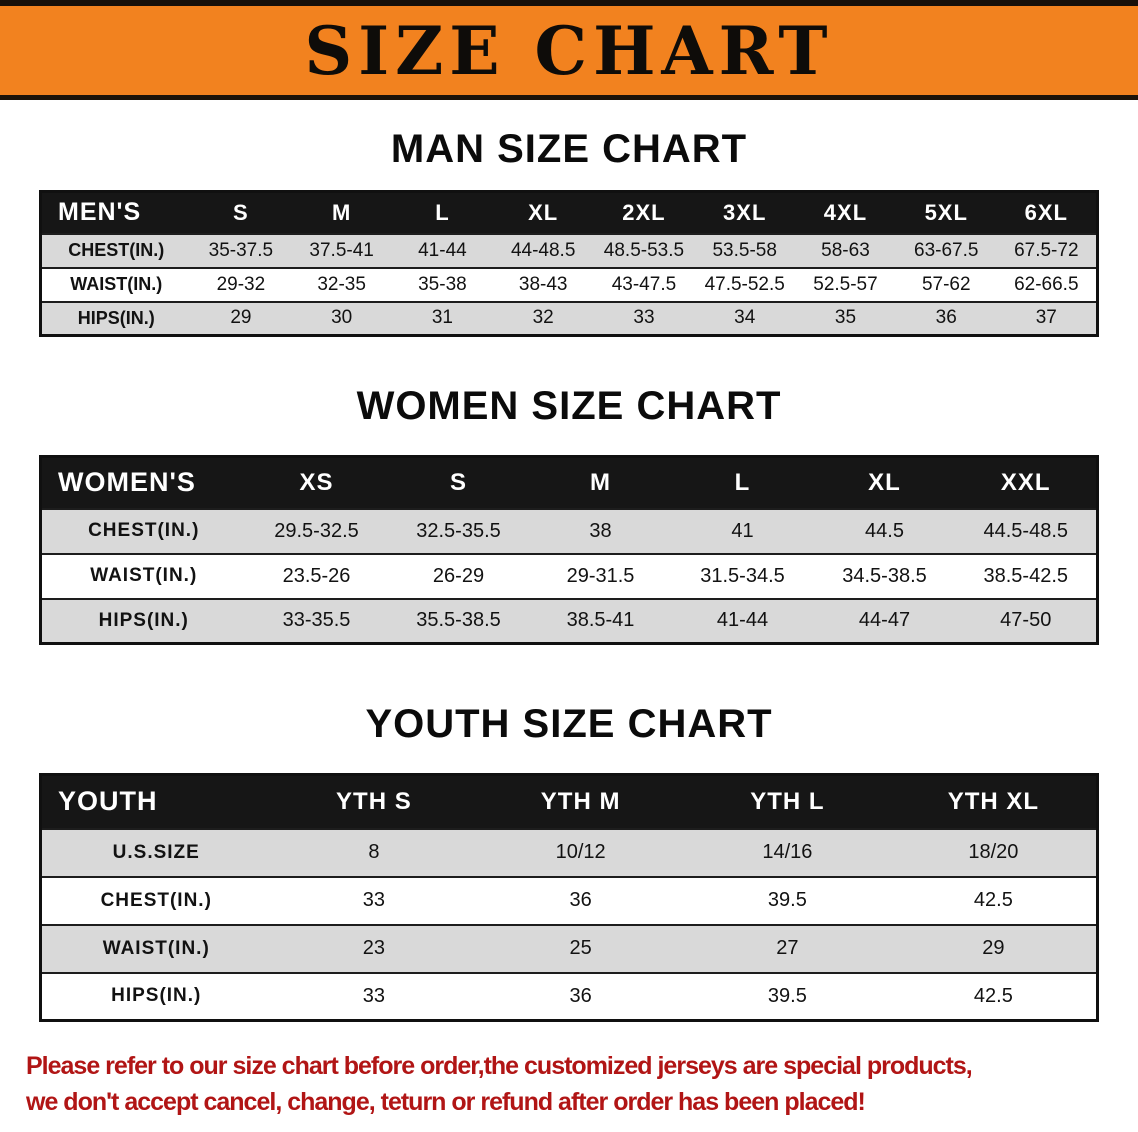  Describe the element at coordinates (543, 318) in the screenshot. I see `size-value-cell: 32` at that location.